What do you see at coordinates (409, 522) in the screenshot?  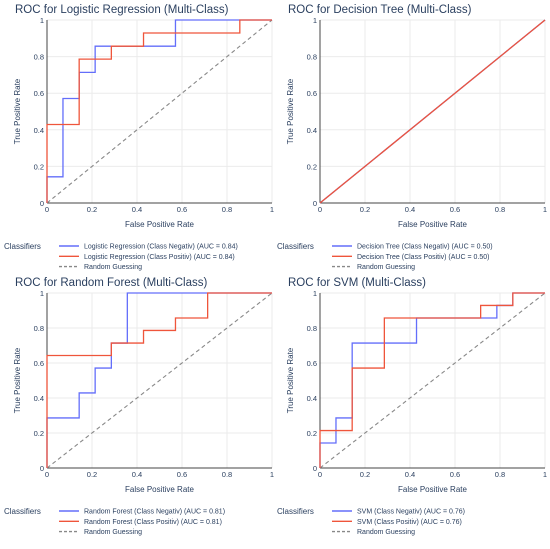 I see `legend-entry: SVM (Class Positiv) (AUC = 0.76)` at bounding box center [409, 522].